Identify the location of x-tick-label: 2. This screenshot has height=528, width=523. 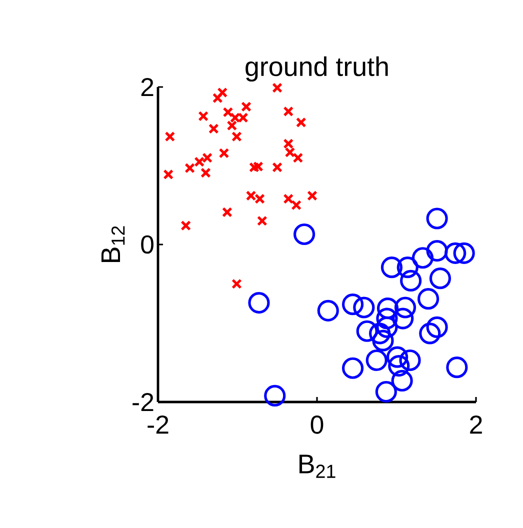
(476, 425).